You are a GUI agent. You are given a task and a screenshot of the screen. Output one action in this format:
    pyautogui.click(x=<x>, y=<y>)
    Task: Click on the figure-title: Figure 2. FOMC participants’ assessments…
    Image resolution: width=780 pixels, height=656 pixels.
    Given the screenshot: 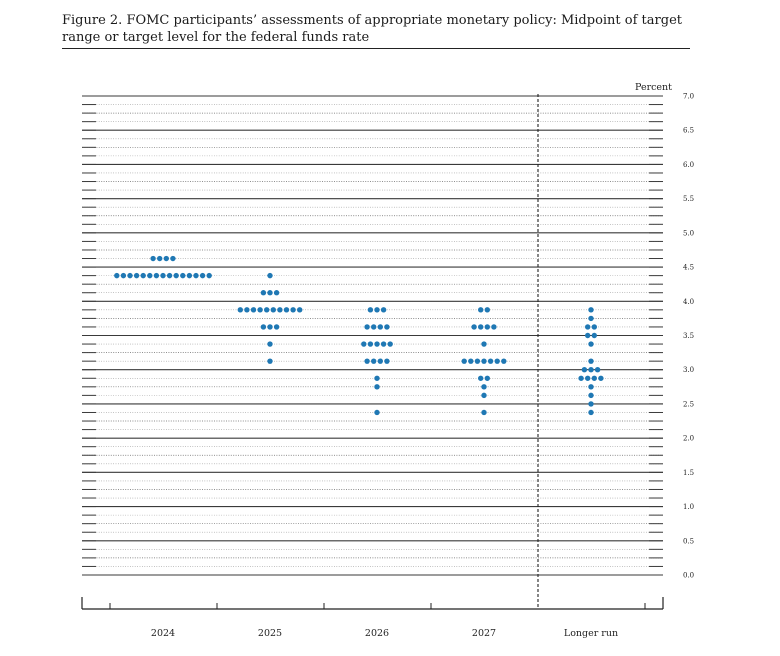 What is the action you would take?
    pyautogui.click(x=372, y=29)
    